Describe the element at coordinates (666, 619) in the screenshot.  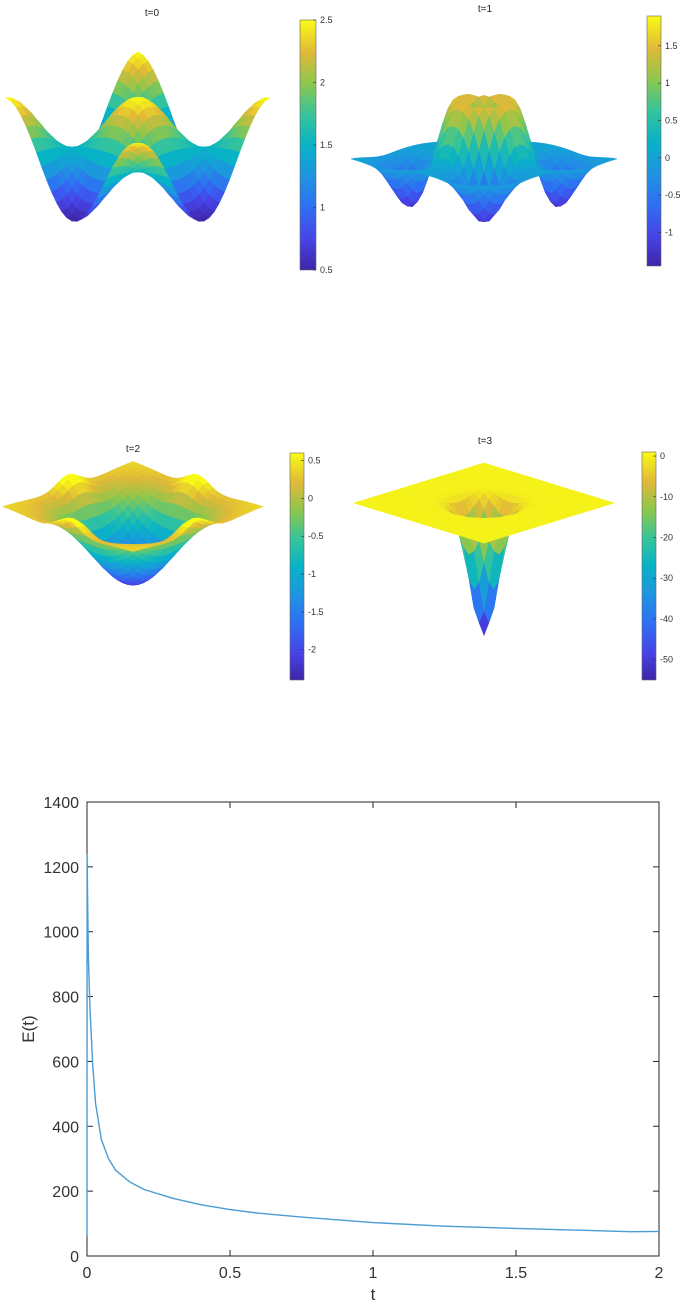
I see `colorbar-tick-label: -40` at that location.